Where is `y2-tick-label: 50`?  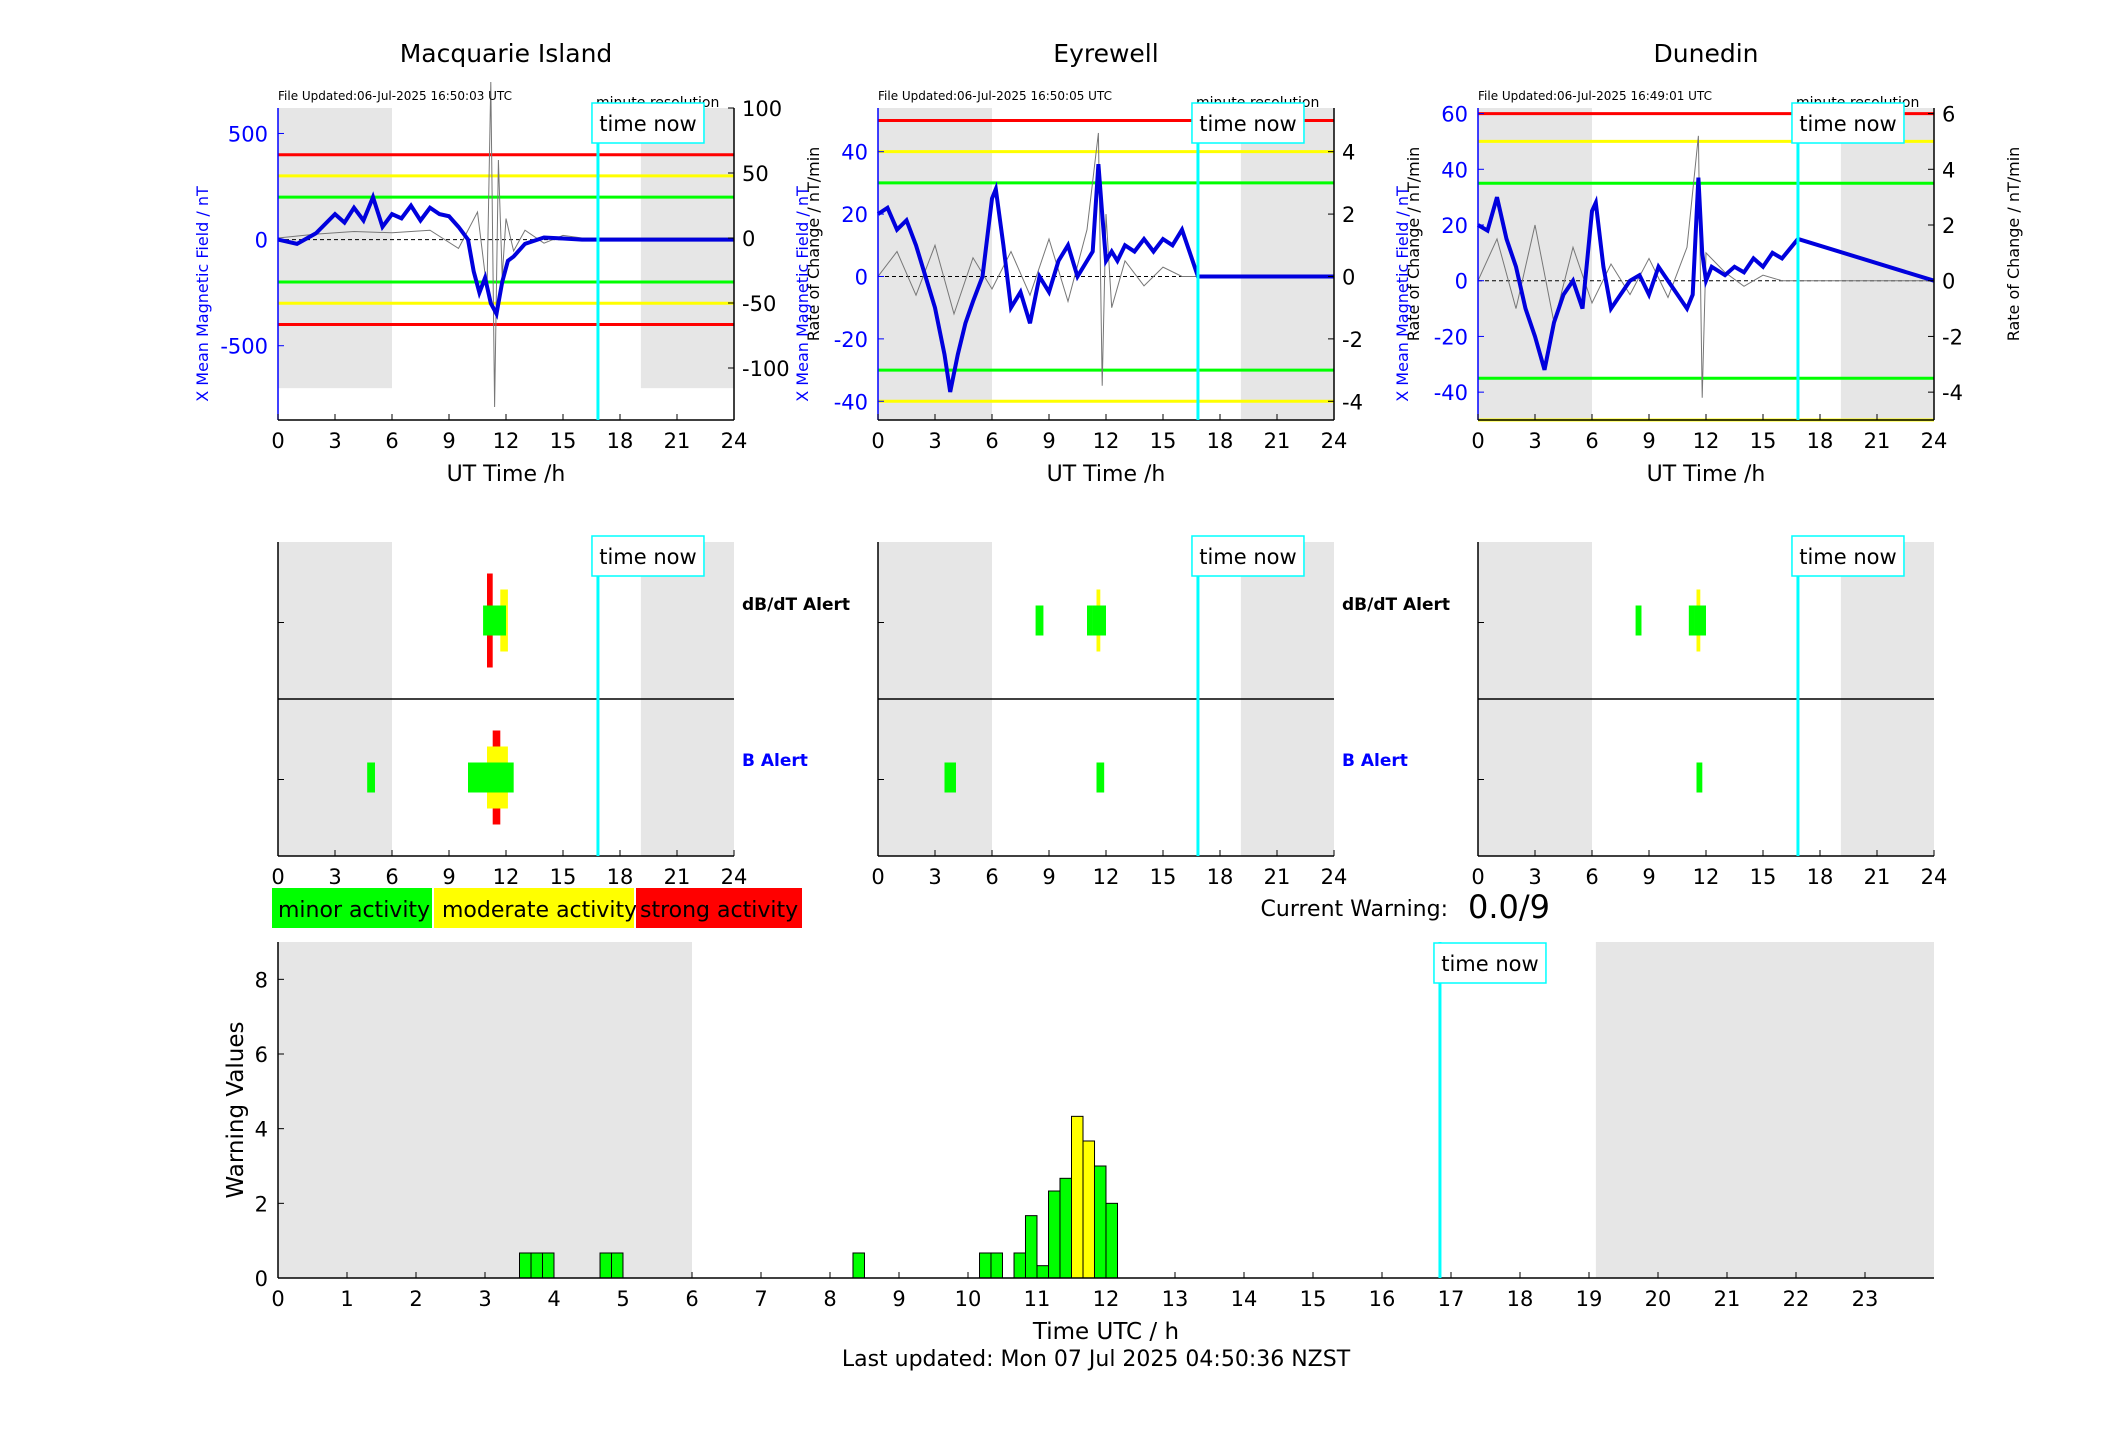
y2-tick-label: 50 is located at coordinates (755, 174).